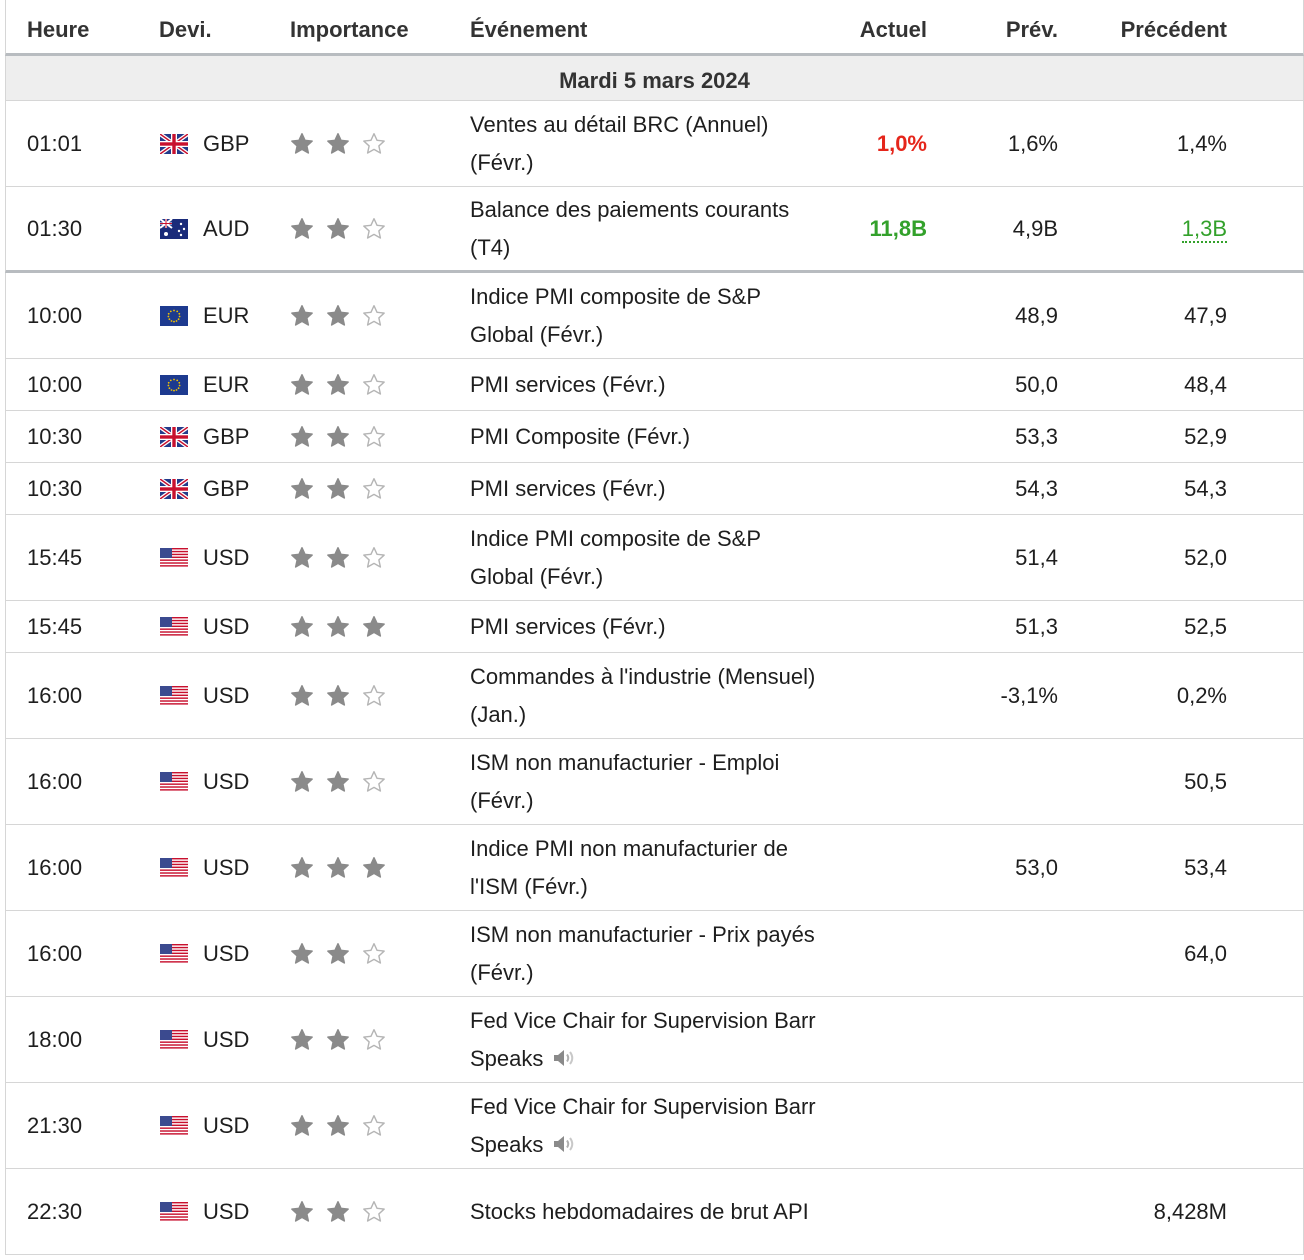 This screenshot has height=1260, width=1304. I want to click on table-row: 10:00 EUR PMI services (Févr.) 50,0 48,4, so click(654, 385).